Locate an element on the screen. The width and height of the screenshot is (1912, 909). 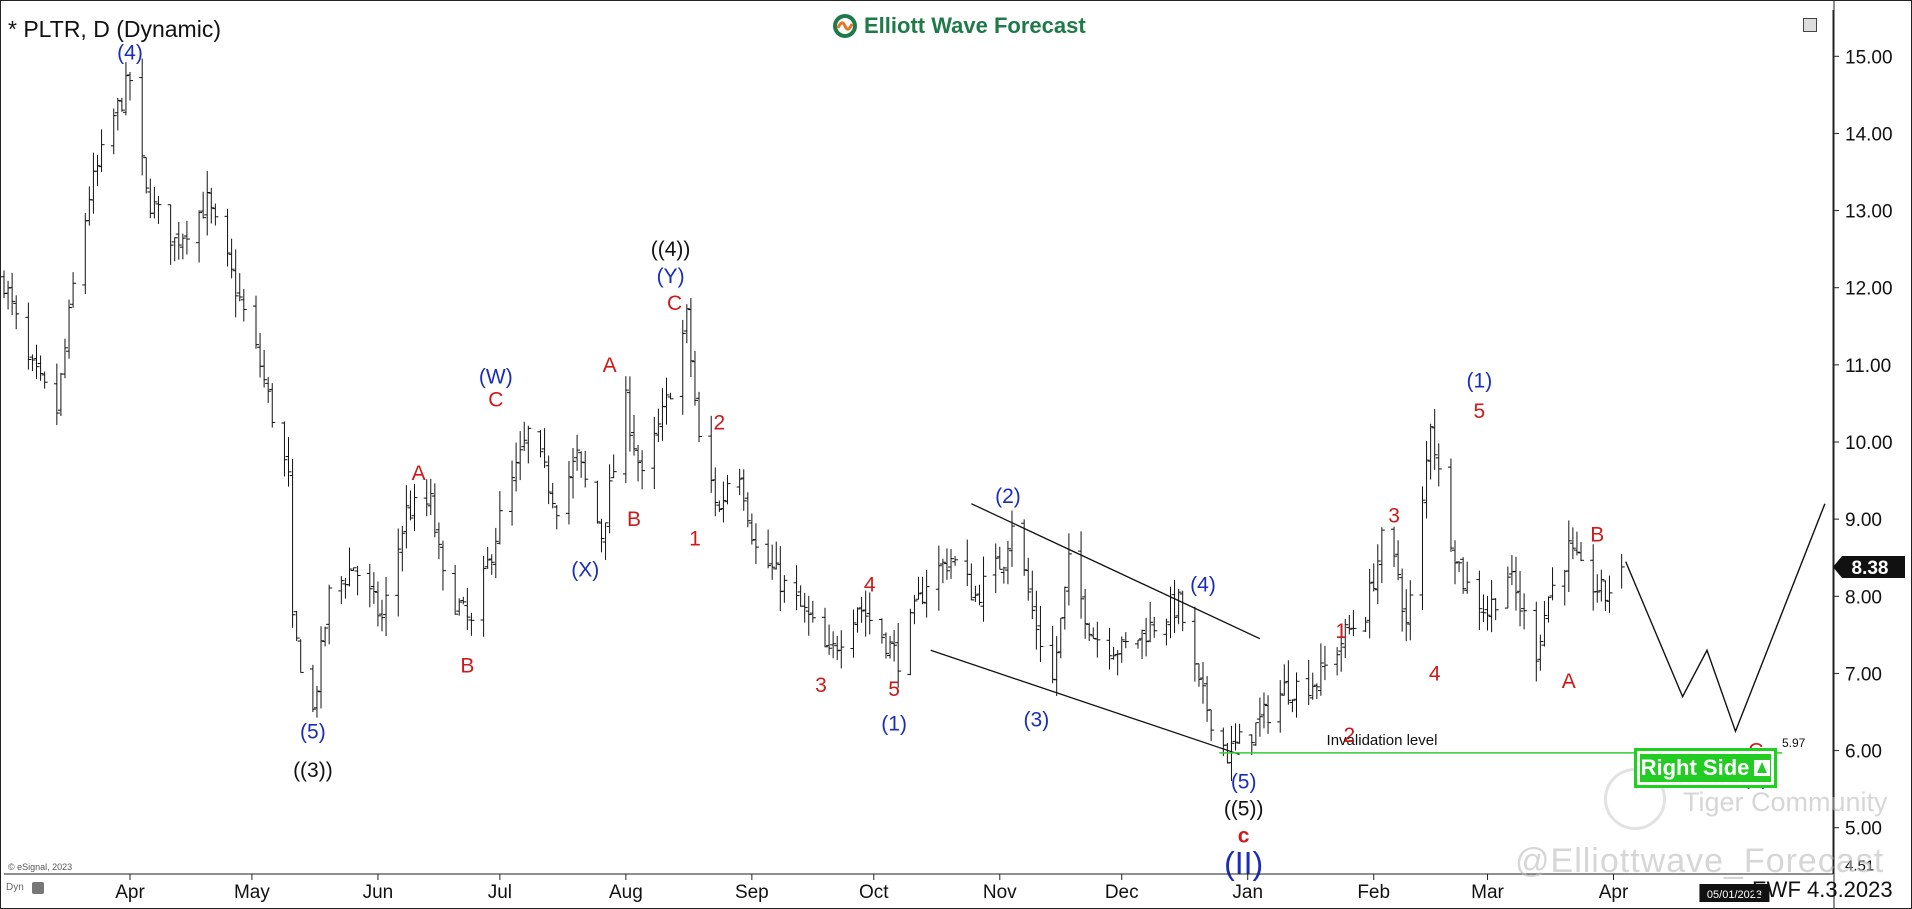
channel-line is located at coordinates (1116, 571).